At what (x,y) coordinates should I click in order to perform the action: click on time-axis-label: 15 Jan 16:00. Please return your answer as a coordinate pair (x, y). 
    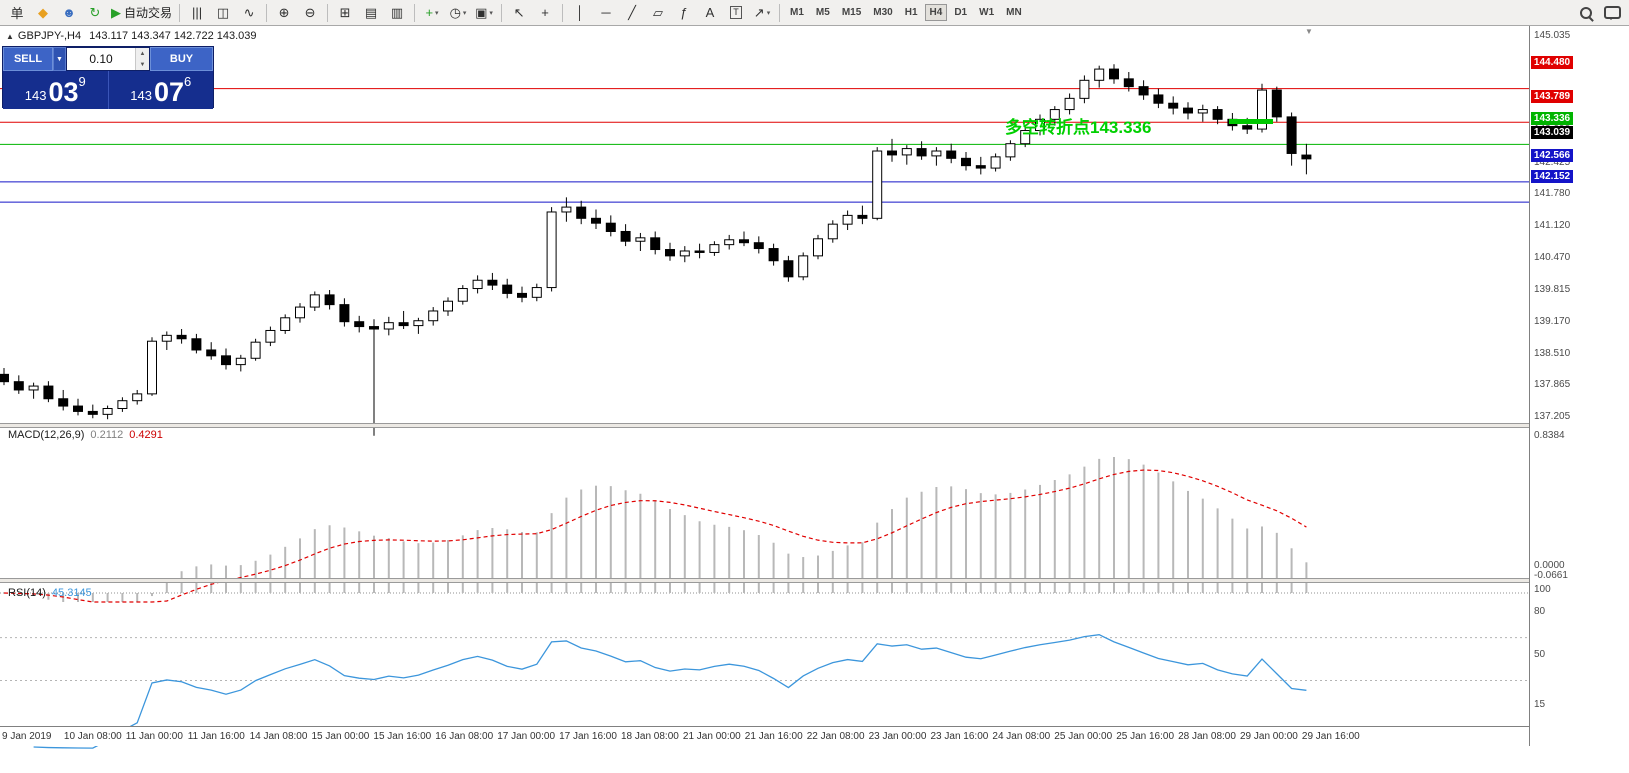
    Looking at the image, I should click on (402, 736).